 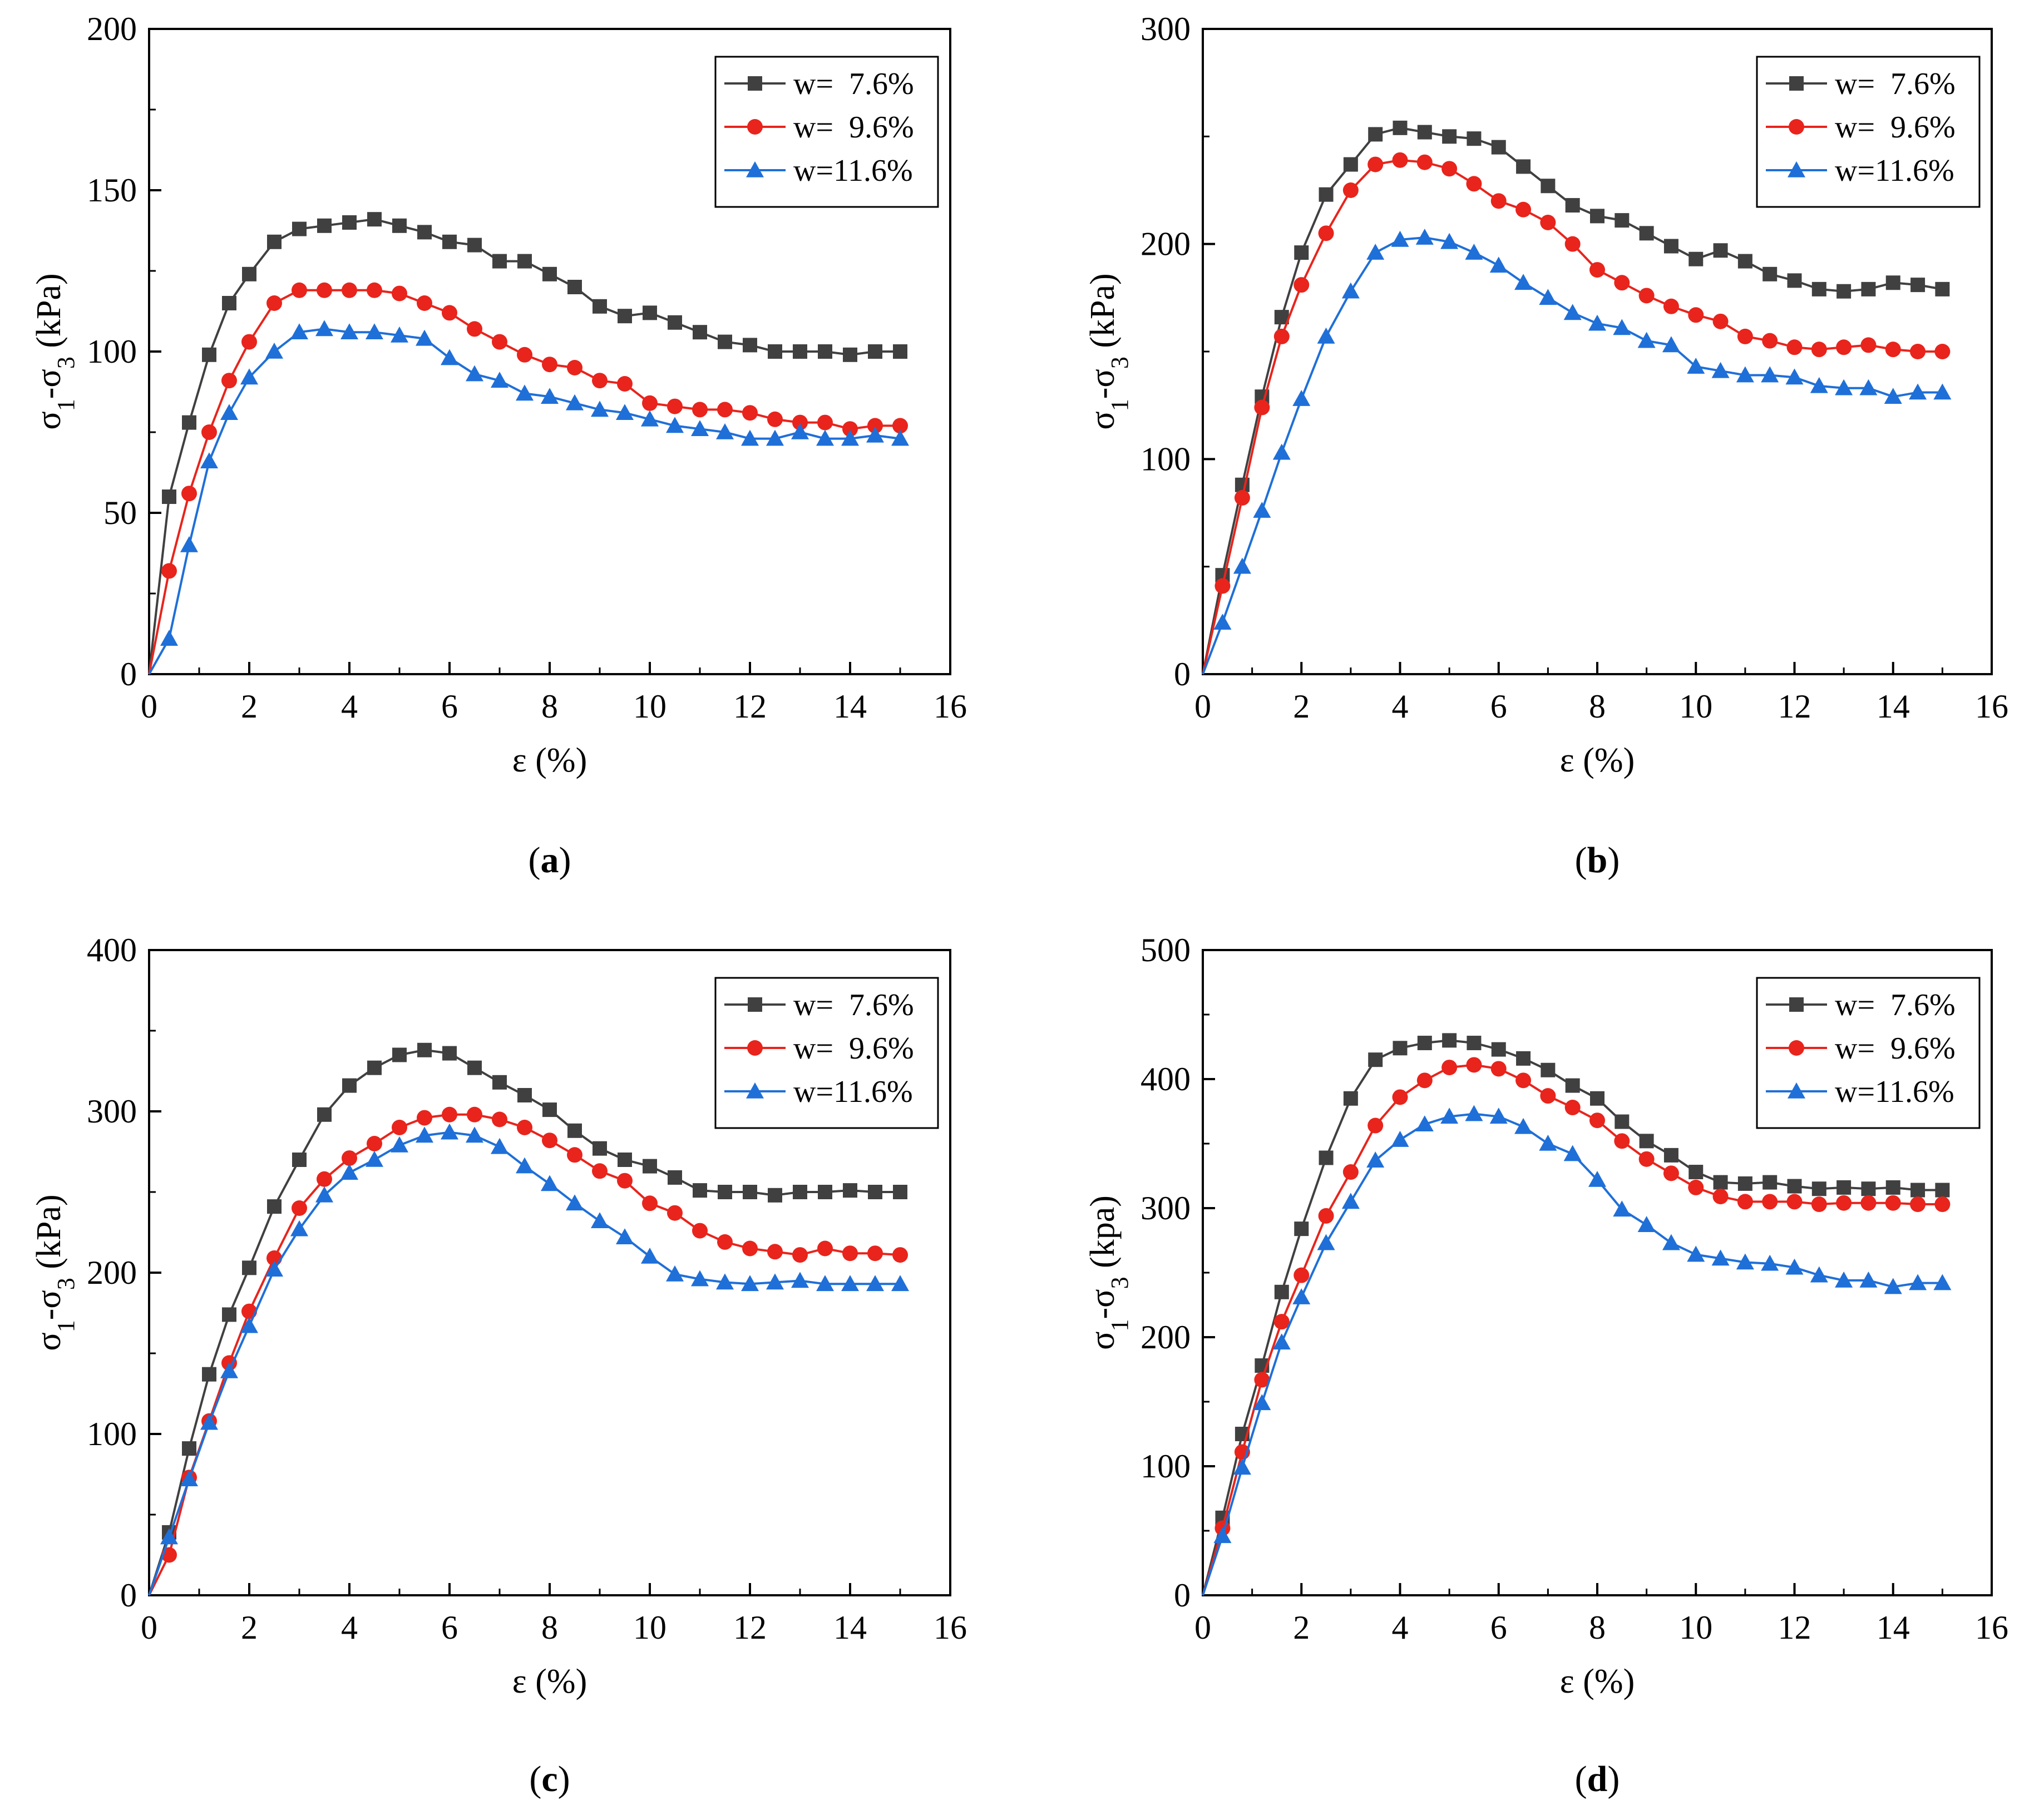 What do you see at coordinates (750, 1627) in the screenshot?
I see `x-tick-label: 12` at bounding box center [750, 1627].